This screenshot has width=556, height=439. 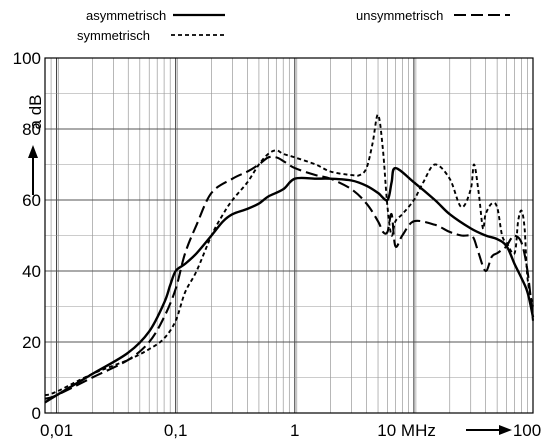 What do you see at coordinates (36, 413) in the screenshot?
I see `y-tick-label: 0` at bounding box center [36, 413].